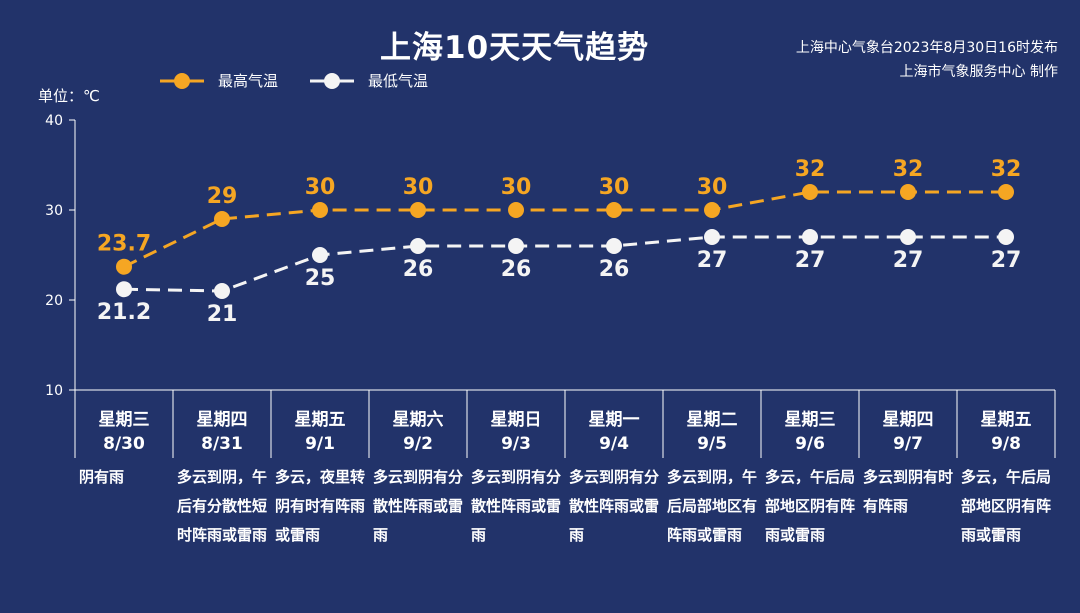 The width and height of the screenshot is (1080, 613). What do you see at coordinates (564, 264) in the screenshot?
I see `series-line-min` at bounding box center [564, 264].